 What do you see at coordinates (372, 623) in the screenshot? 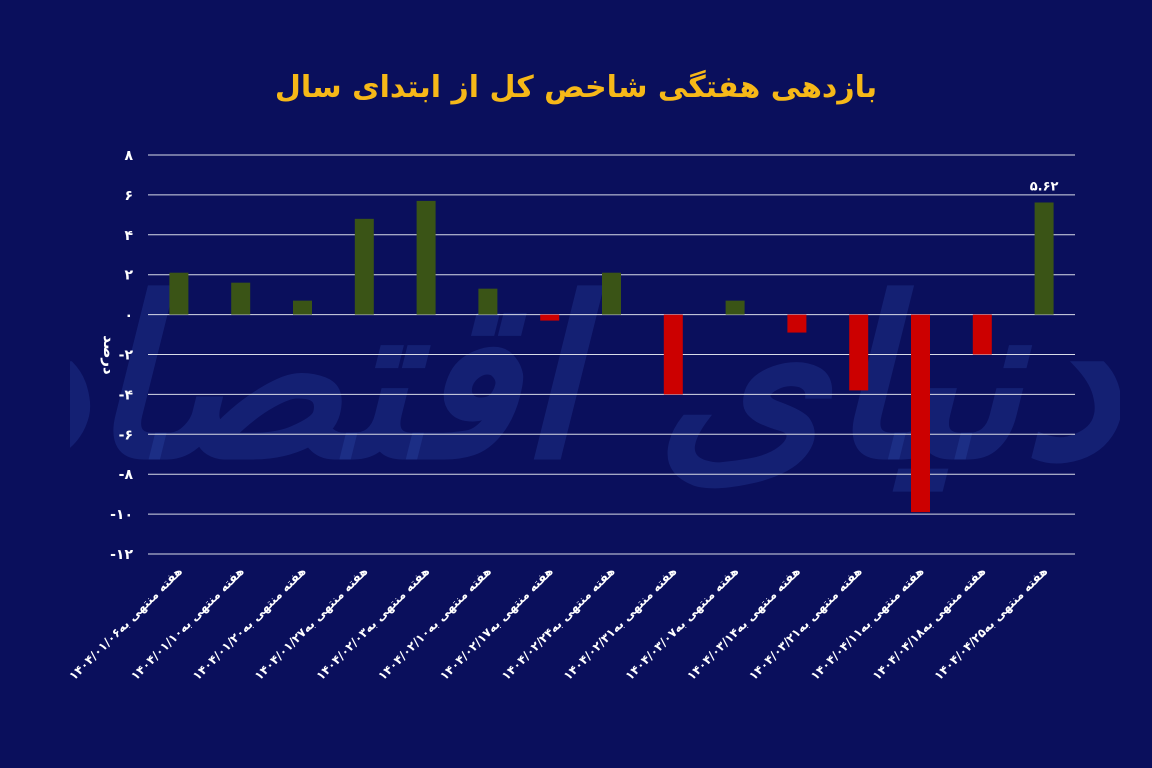
I see `x-tick-label: هفته منتهی به۱۴۰۴/۰۲/۰۳` at bounding box center [372, 623].